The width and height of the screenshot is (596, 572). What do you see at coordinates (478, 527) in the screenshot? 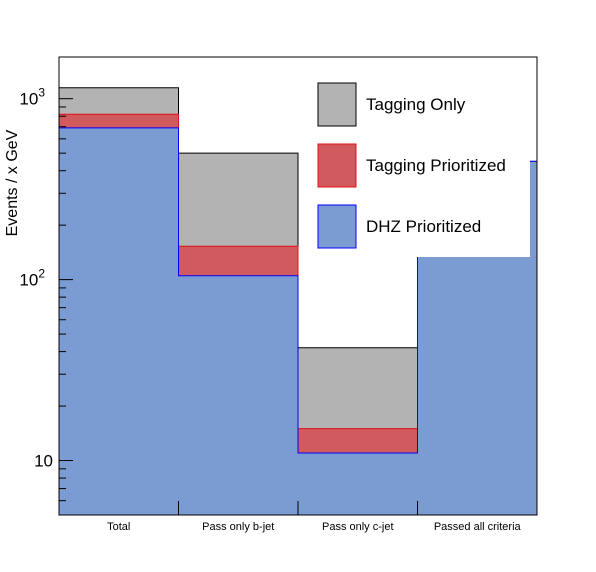
I see `x-tick-label: Passed all criteria` at bounding box center [478, 527].